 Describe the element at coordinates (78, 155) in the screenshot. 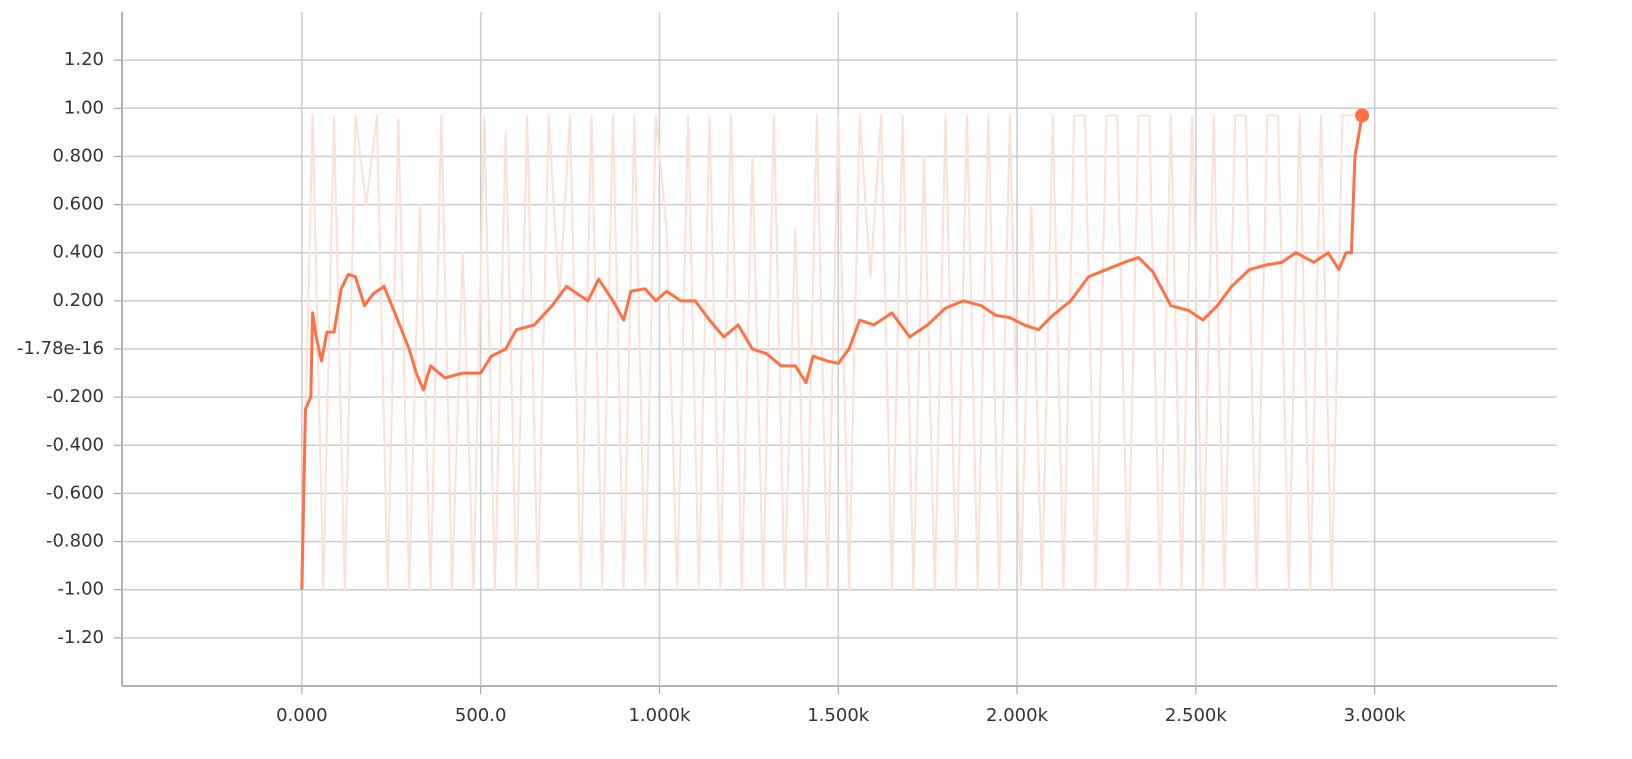

I see `y-tick-label: 0.800` at that location.